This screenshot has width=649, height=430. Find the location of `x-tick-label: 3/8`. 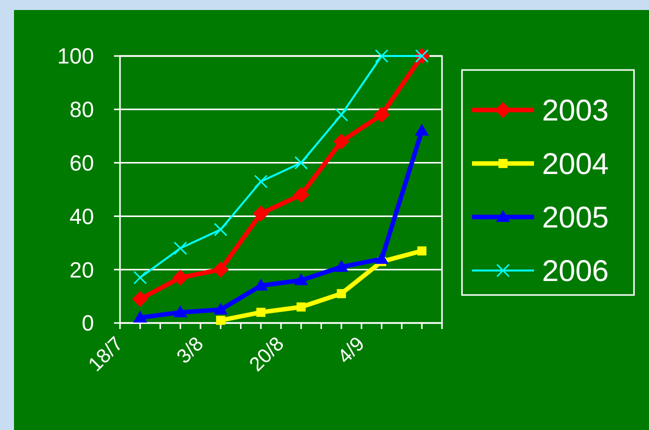

x-tick-label: 3/8 is located at coordinates (190, 350).